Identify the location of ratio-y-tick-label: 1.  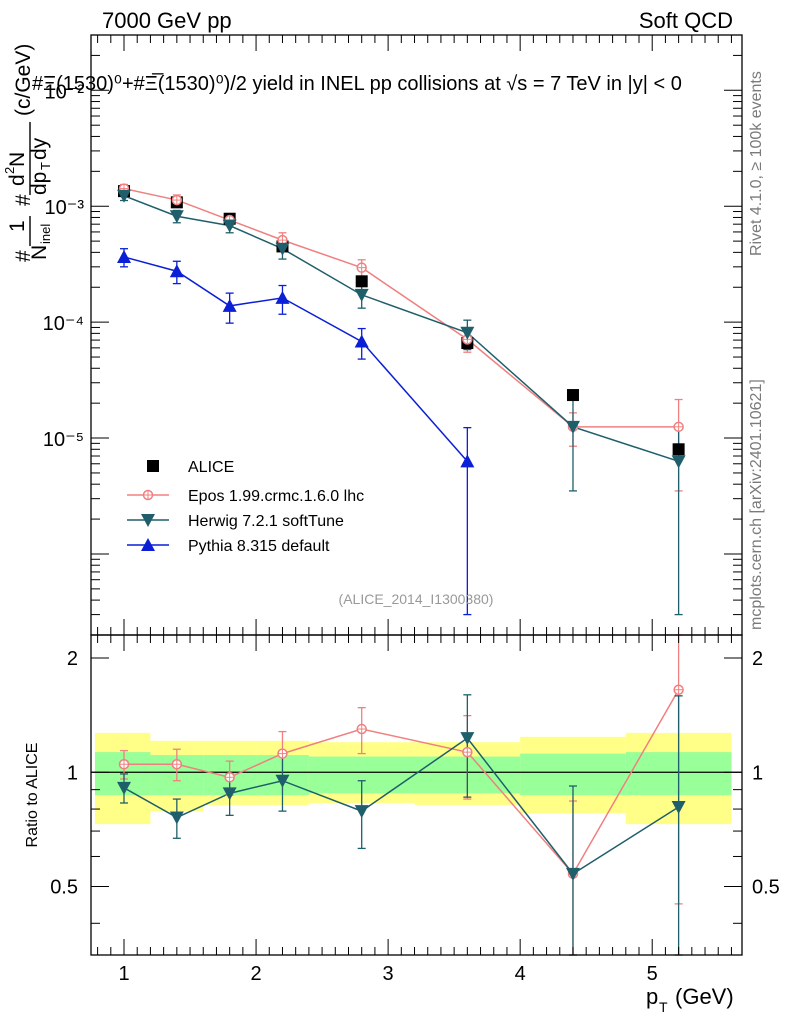
(72, 773).